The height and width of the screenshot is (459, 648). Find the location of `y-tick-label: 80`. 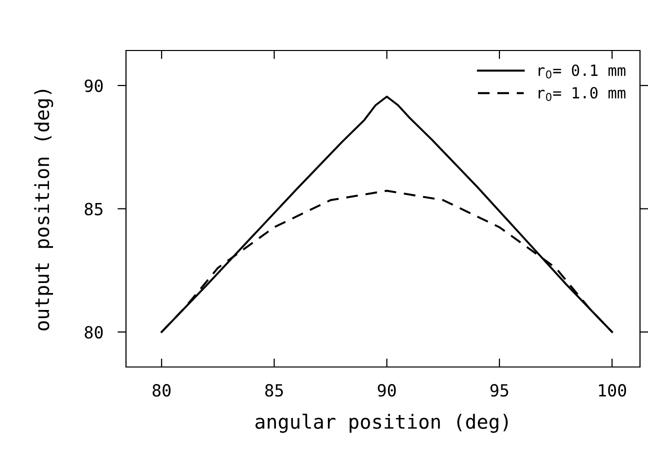

y-tick-label: 80 is located at coordinates (93, 332).